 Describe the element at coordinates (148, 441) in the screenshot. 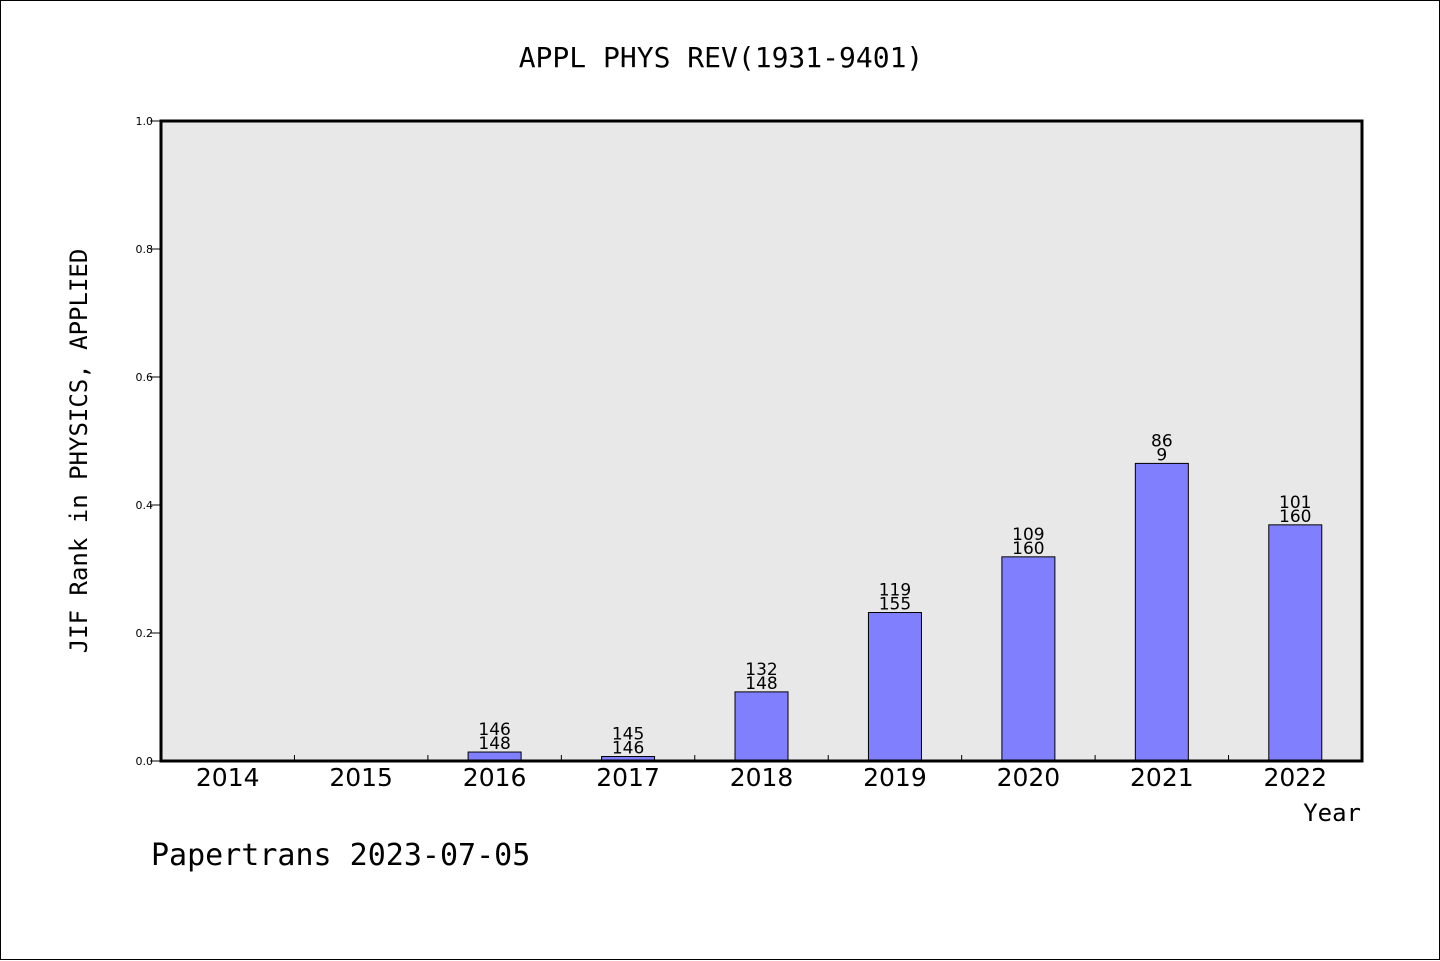

I see `y-ticks-group: 0.0 0.2 0.4 0.6 0.8 1.0` at that location.